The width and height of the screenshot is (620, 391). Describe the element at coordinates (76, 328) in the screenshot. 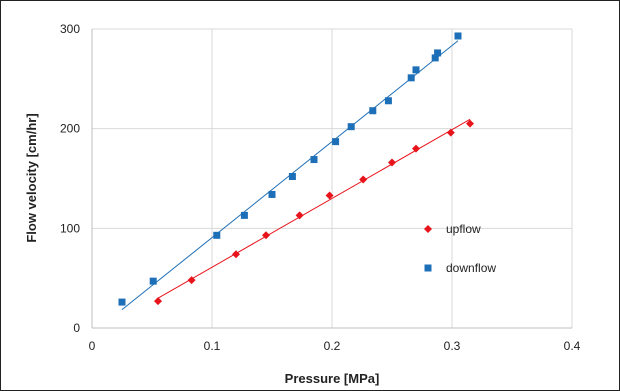

I see `y-tick-label: 0` at that location.